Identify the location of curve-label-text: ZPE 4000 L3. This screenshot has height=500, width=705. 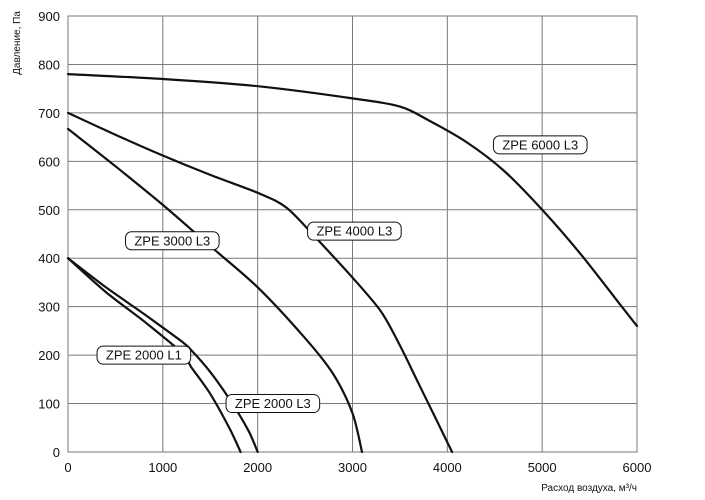
(354, 231).